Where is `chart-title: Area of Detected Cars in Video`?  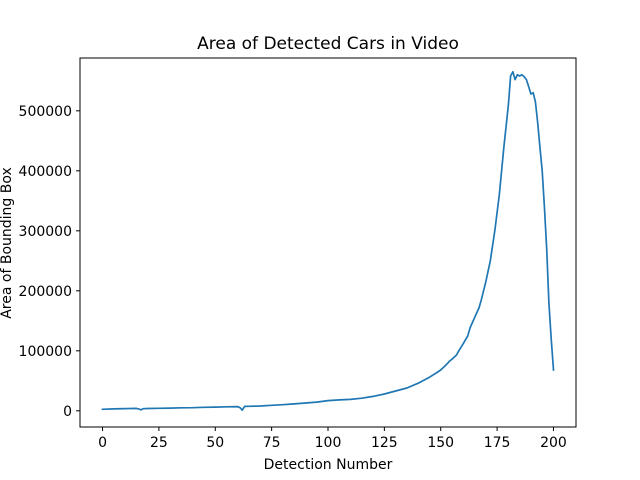
chart-title: Area of Detected Cars in Video is located at coordinates (328, 44).